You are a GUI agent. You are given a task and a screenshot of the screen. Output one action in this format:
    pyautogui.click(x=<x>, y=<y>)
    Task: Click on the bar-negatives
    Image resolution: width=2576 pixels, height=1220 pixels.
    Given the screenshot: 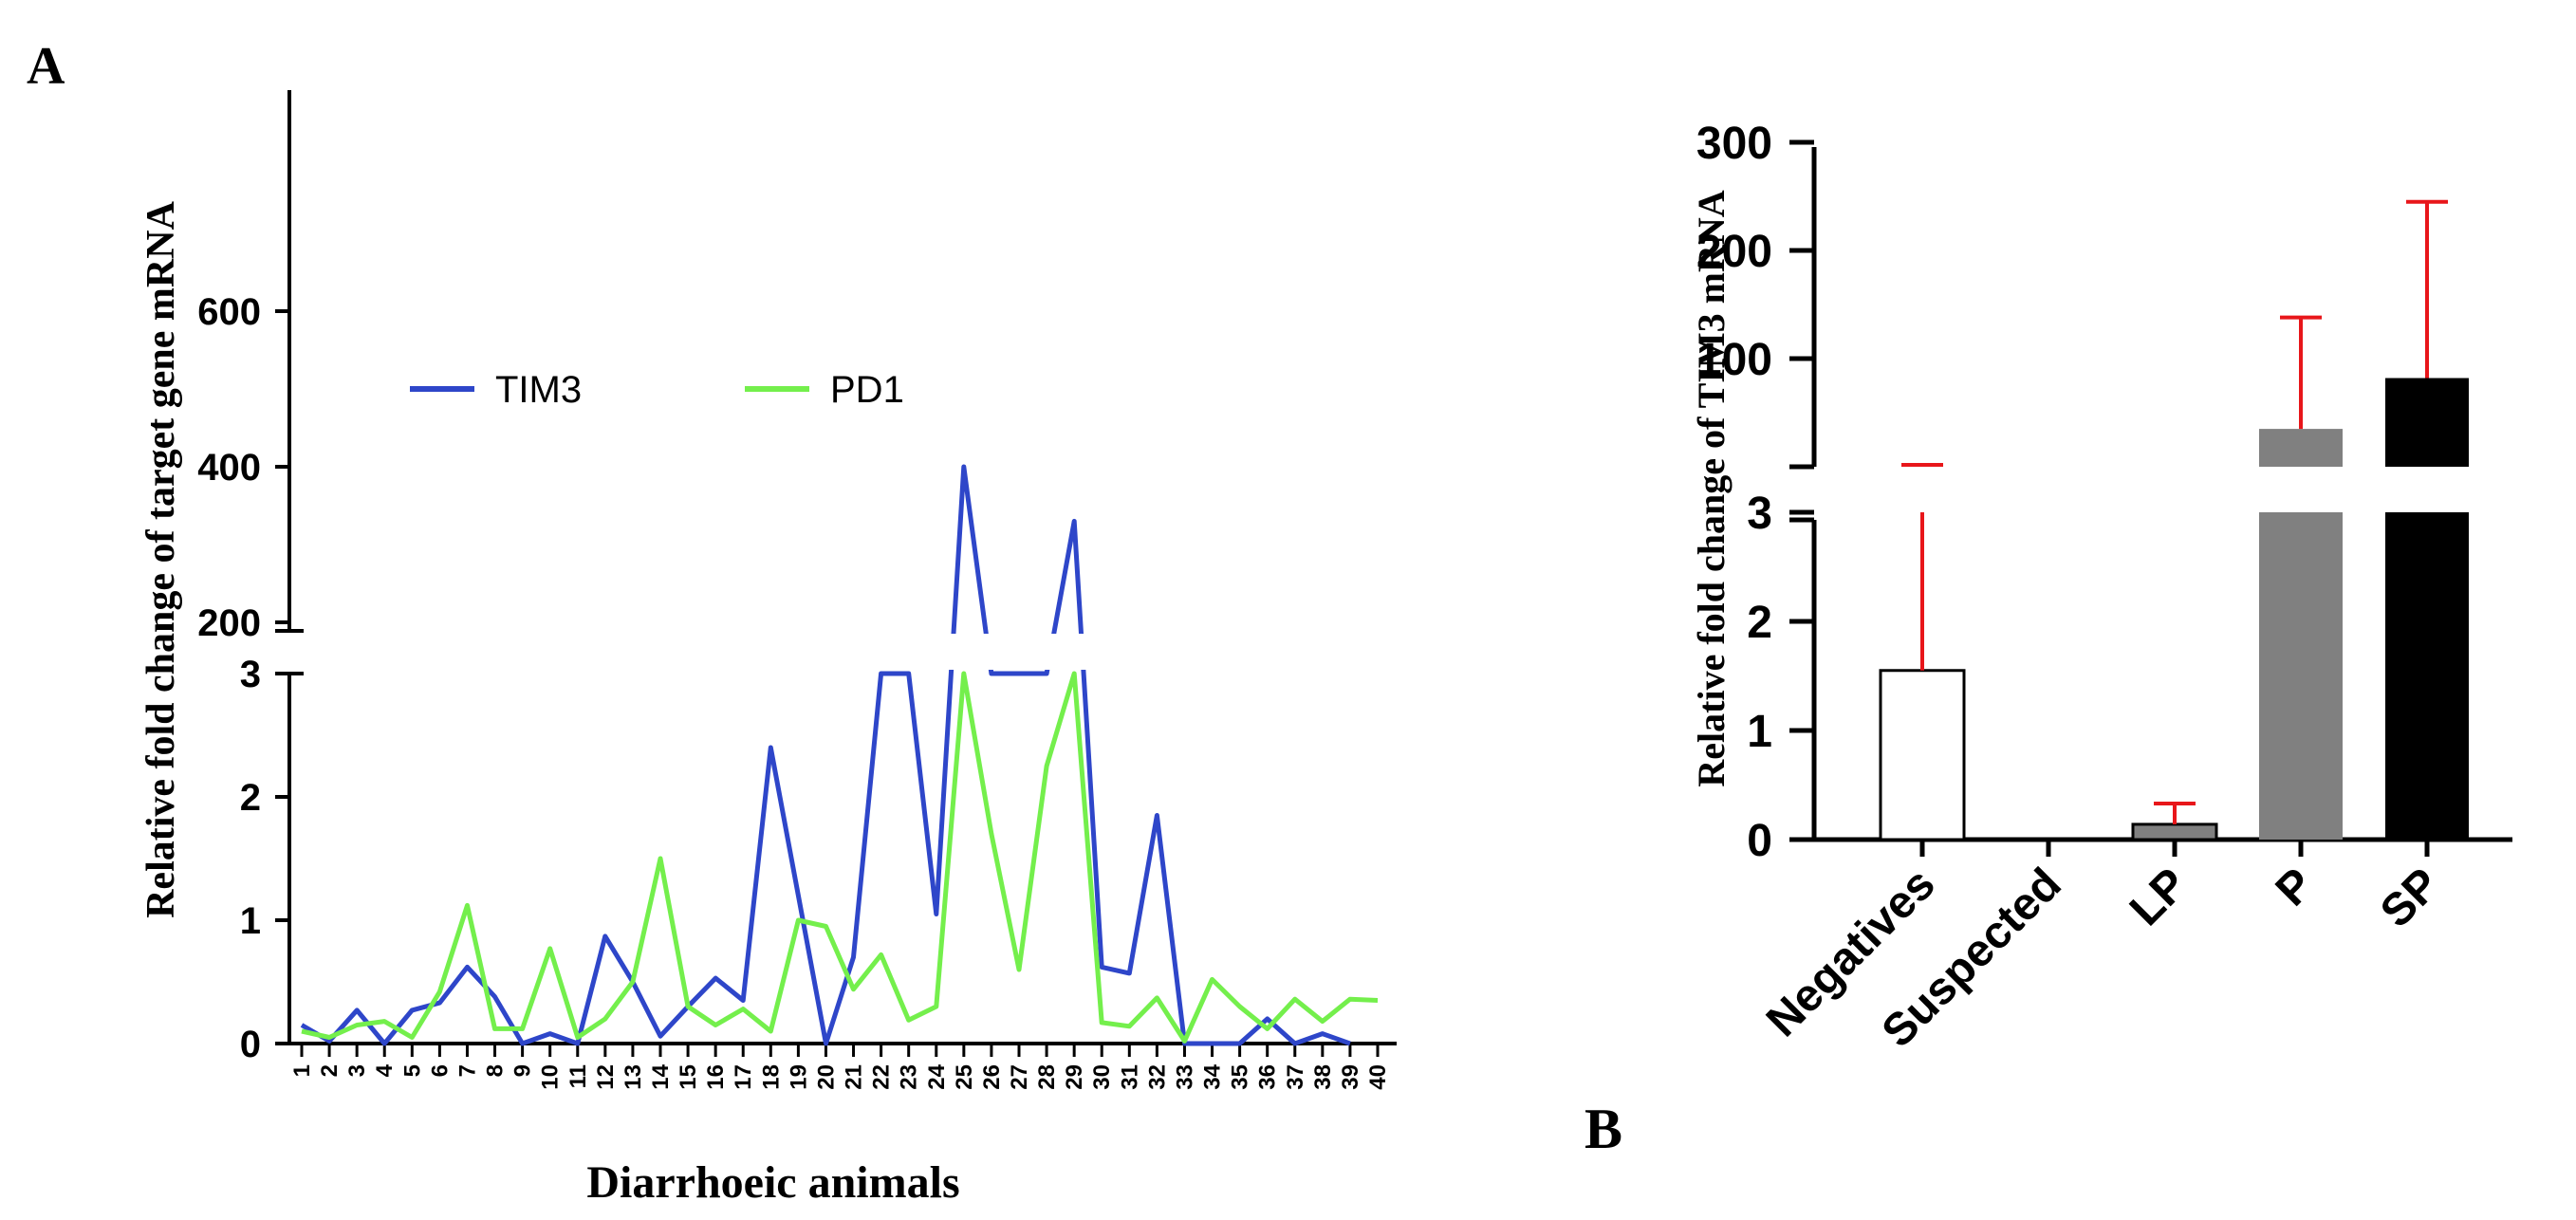 What is the action you would take?
    pyautogui.click(x=1922, y=755)
    